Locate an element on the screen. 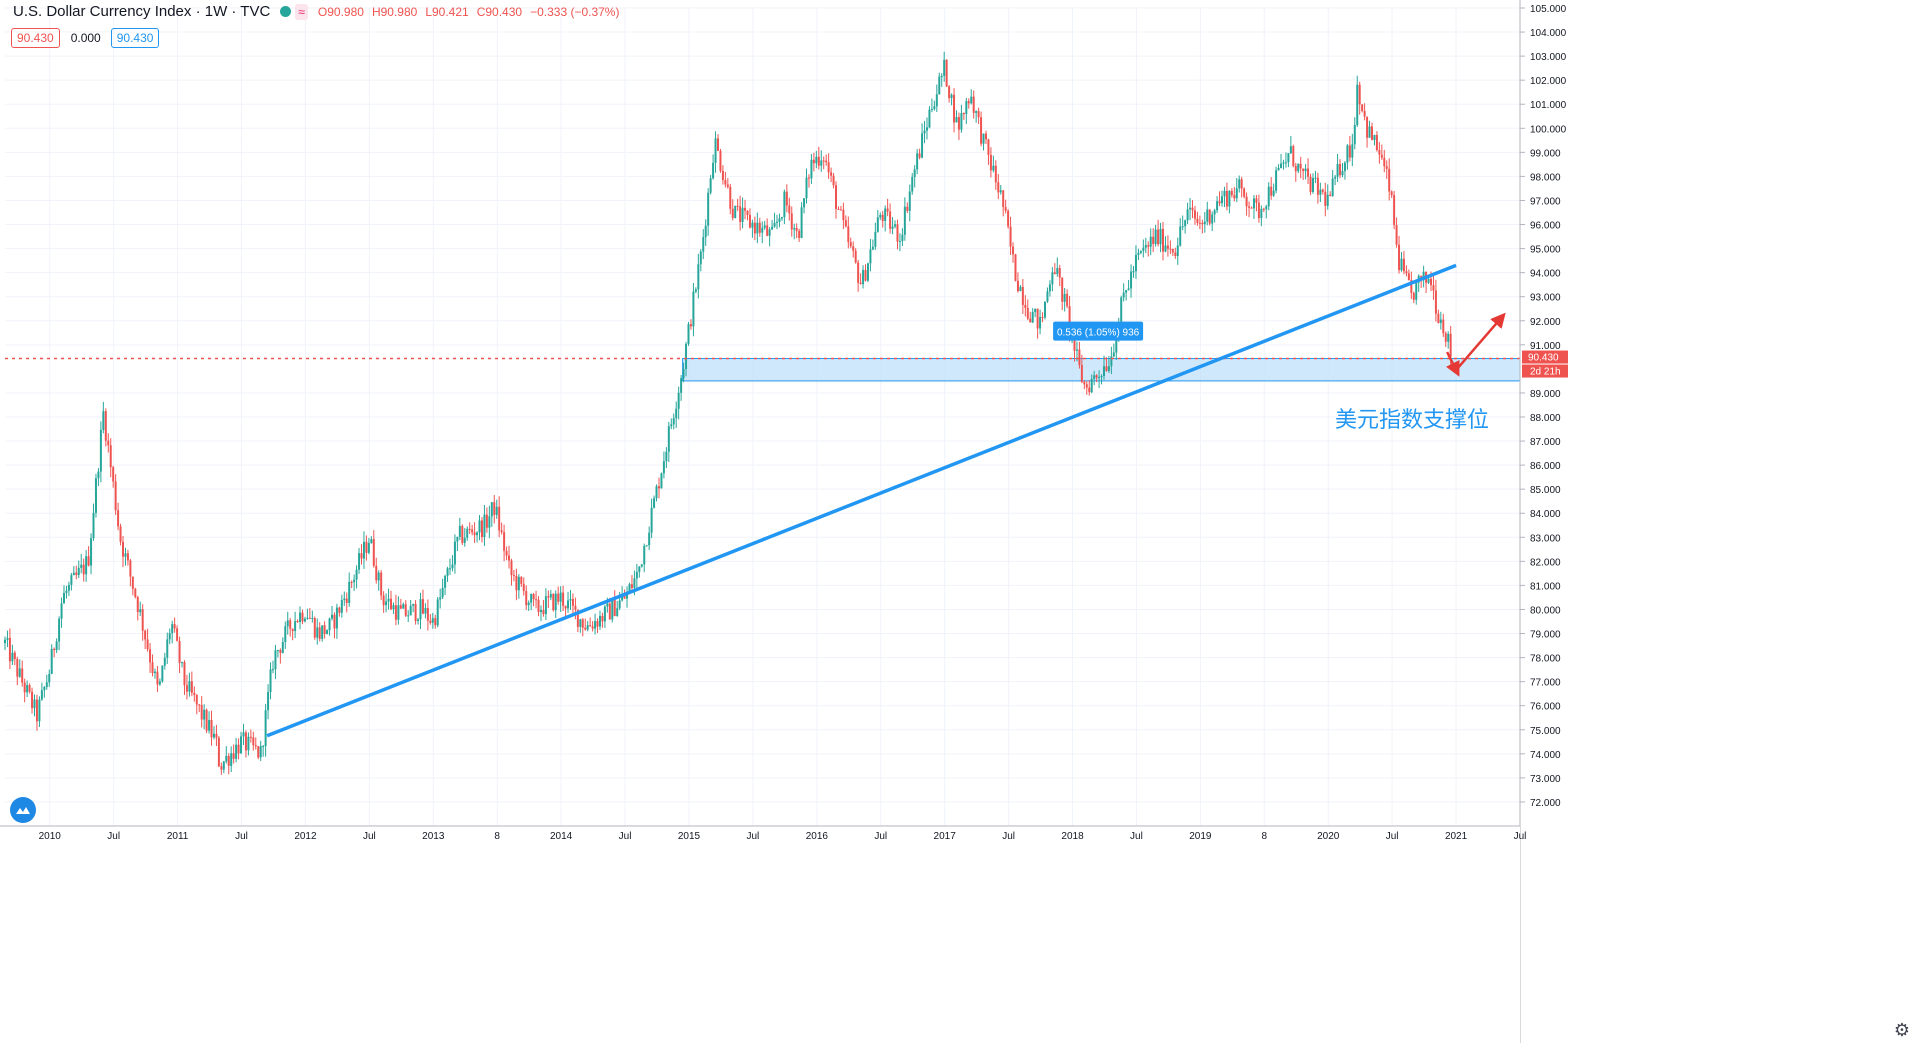 Image resolution: width=1920 pixels, height=1043 pixels. symbol-title: U.S. Dollar Currency Index · 1W · TVC is located at coordinates (142, 11).